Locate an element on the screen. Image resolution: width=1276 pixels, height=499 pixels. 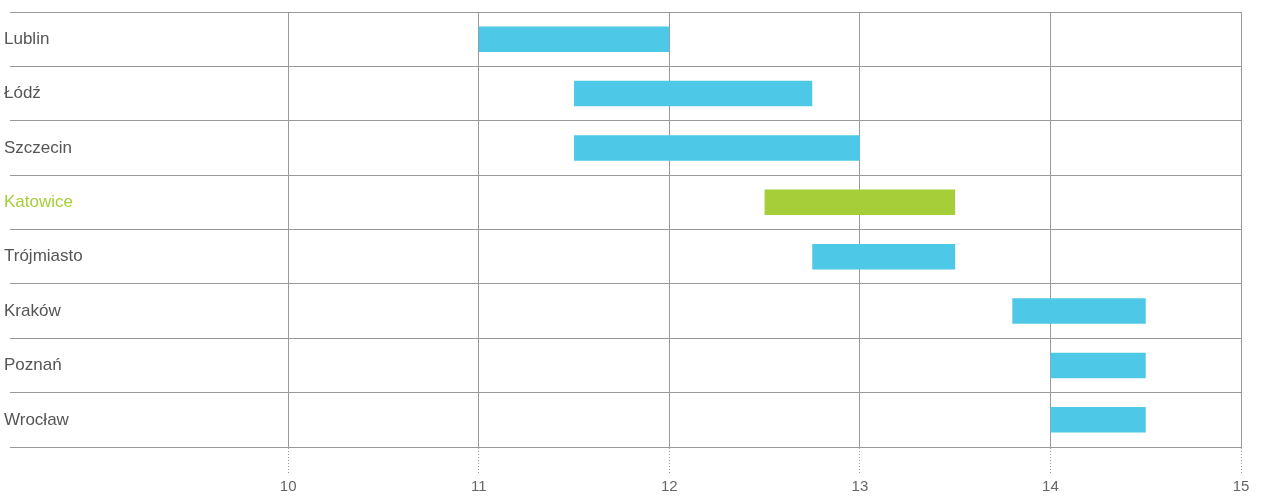
x-tick-label: 15 is located at coordinates (1241, 486).